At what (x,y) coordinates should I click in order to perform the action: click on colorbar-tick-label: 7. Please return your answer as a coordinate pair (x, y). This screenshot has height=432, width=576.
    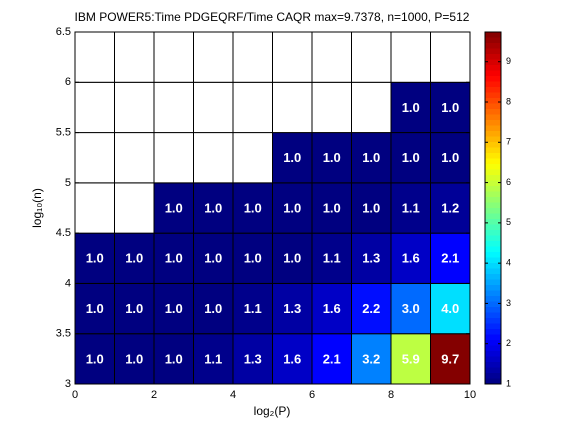
    Looking at the image, I should click on (508, 142).